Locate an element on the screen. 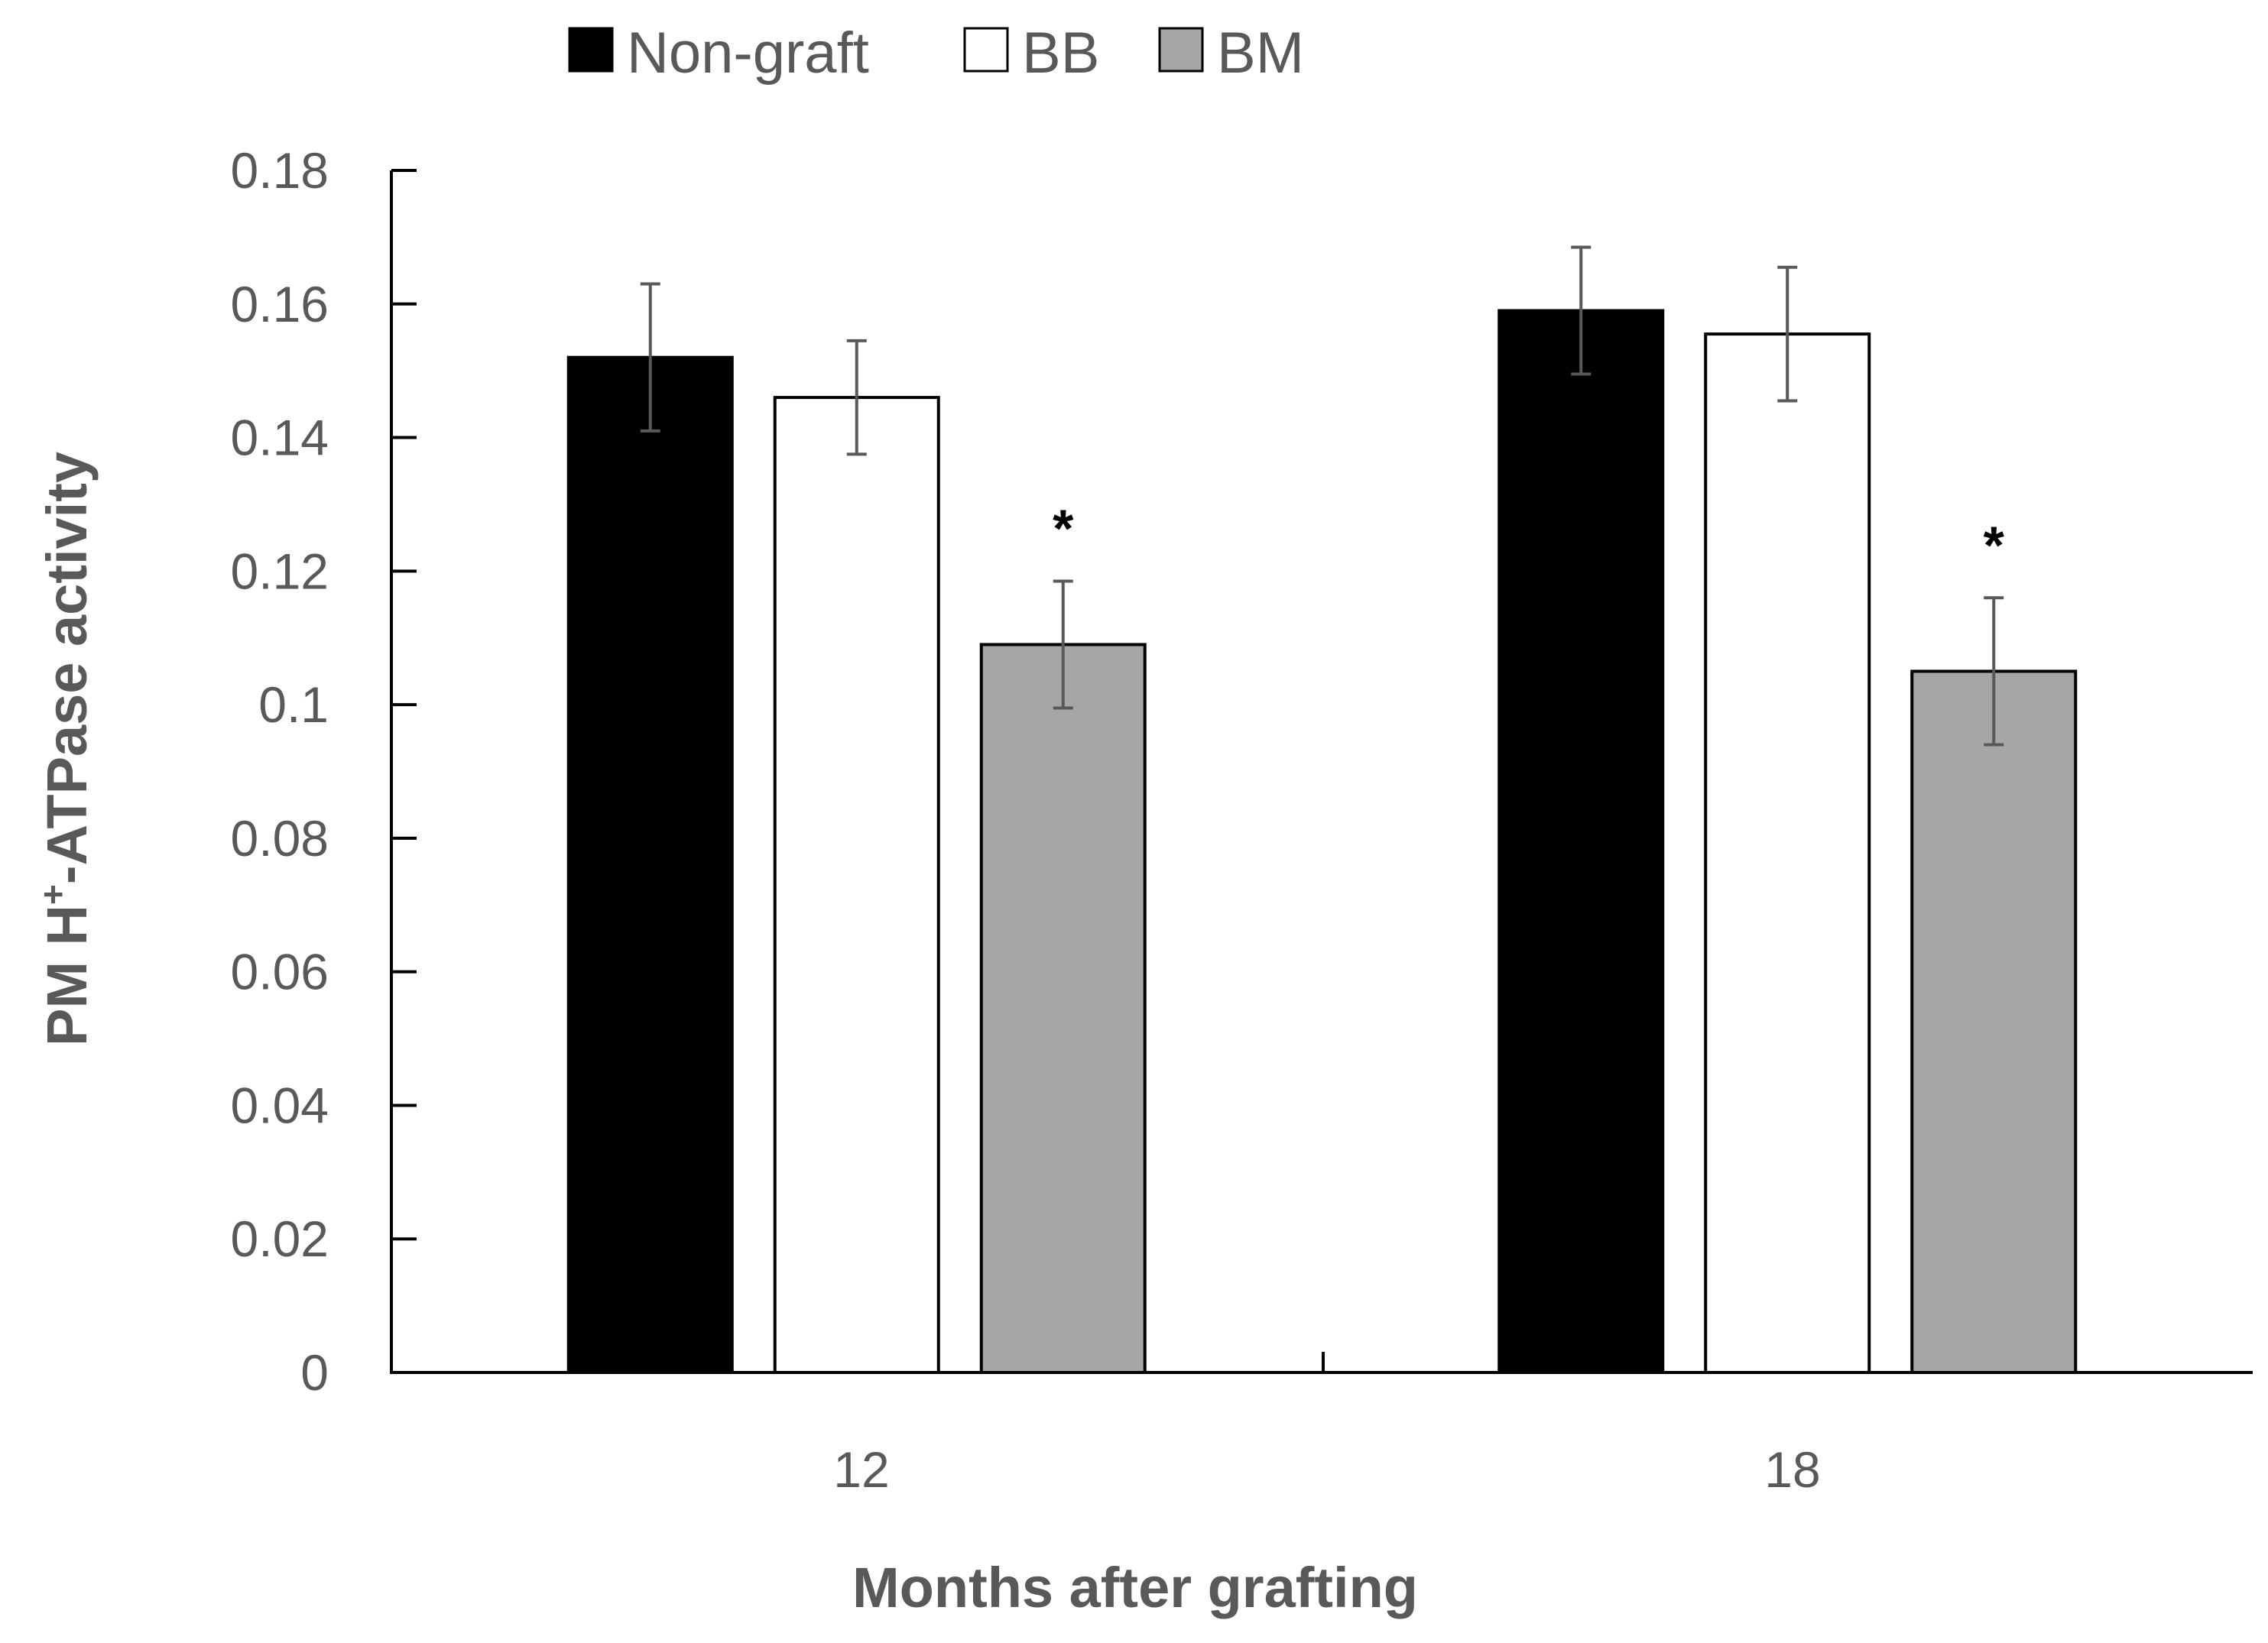  legend-swatch-bm is located at coordinates (1181, 50).